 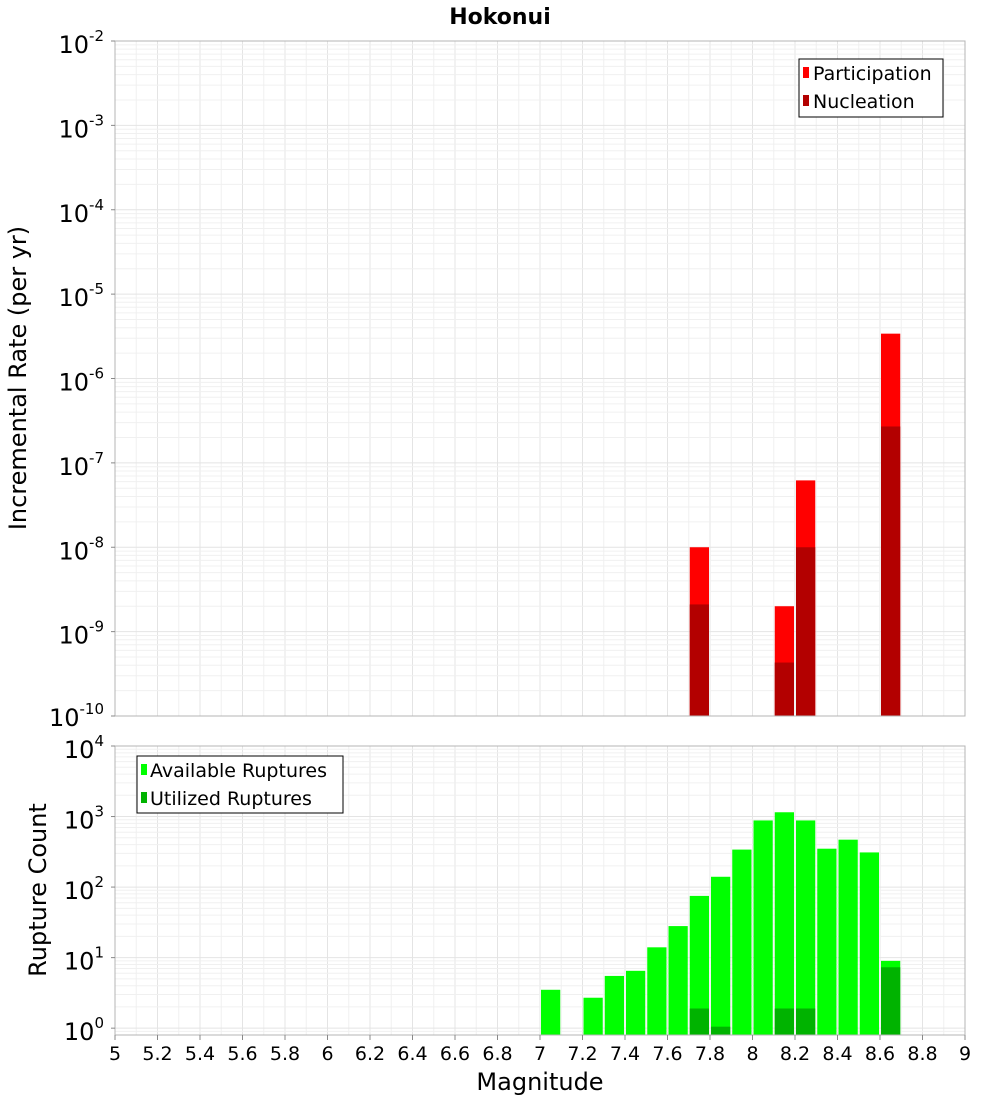 What do you see at coordinates (81, 549) in the screenshot?
I see `top-y-tick-label: 10⁻⁸` at bounding box center [81, 549].